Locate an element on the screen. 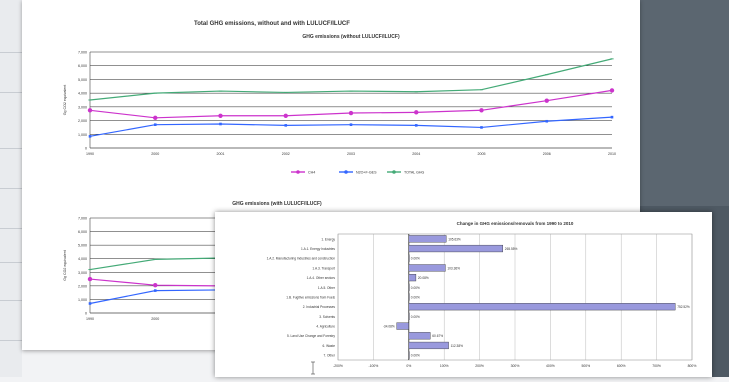 The width and height of the screenshot is (729, 382). x-tick-label: 2005 is located at coordinates (482, 154).